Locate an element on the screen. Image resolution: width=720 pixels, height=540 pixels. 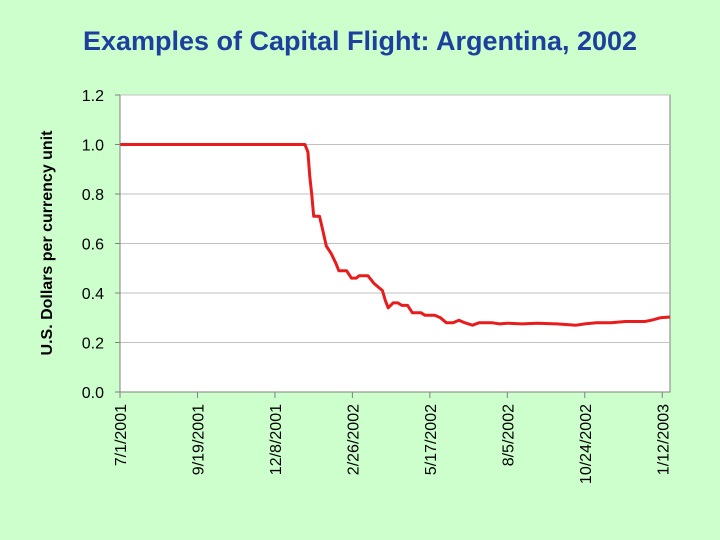
y-tick-label: 0.4 is located at coordinates (93, 294).